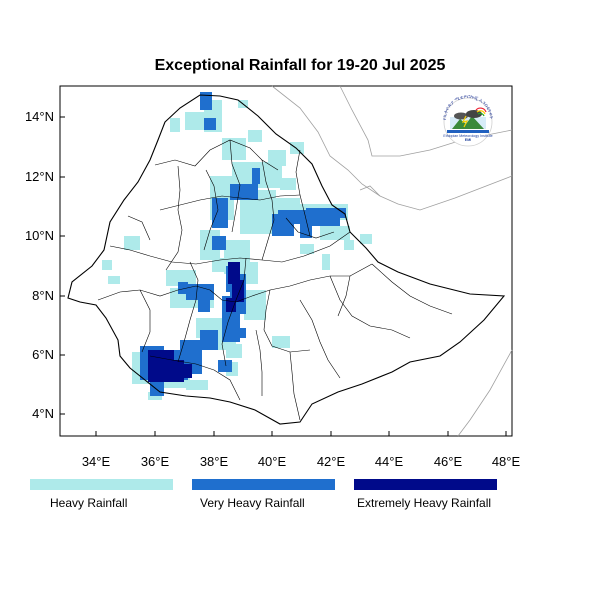  Describe the element at coordinates (39, 176) in the screenshot. I see `y-tick-label: 12°N` at that location.